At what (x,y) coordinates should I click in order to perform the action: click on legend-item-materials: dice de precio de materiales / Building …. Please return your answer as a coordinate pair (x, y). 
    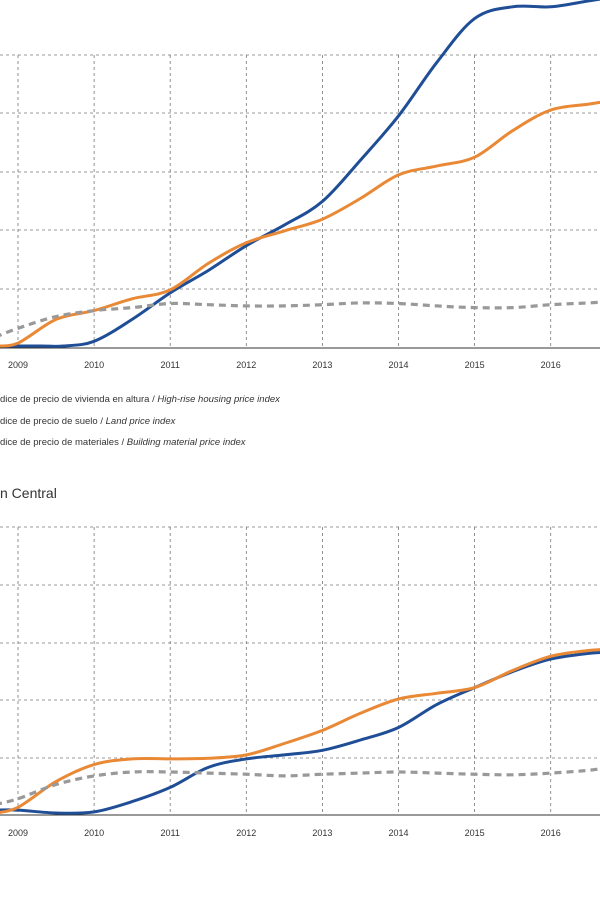
    Looking at the image, I should click on (140, 443).